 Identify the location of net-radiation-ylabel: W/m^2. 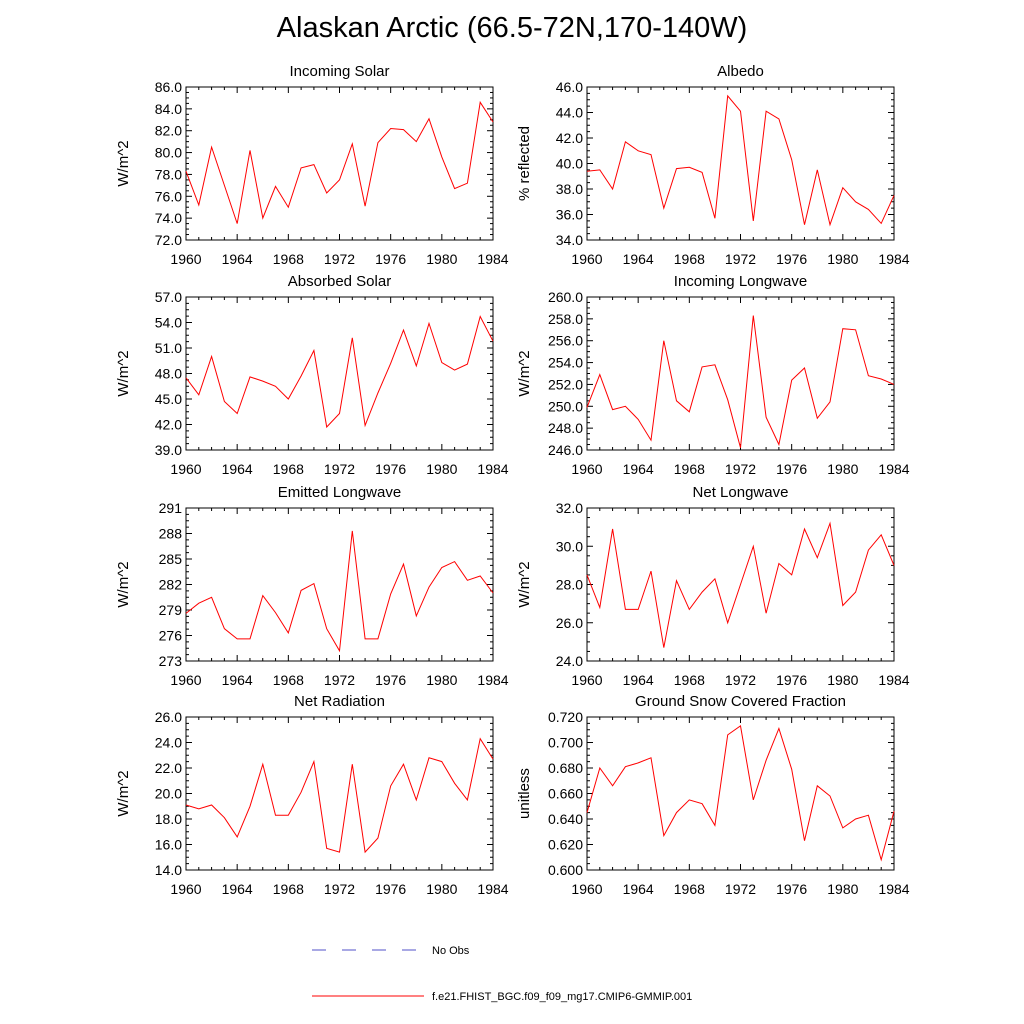
(123, 793).